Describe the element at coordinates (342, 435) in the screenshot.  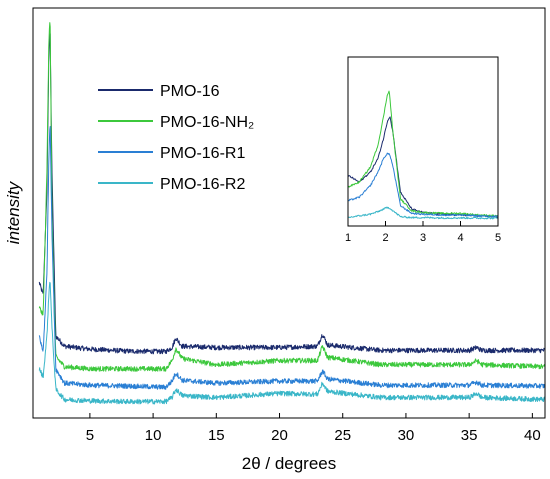
I see `main-x-tick-label: 25` at that location.